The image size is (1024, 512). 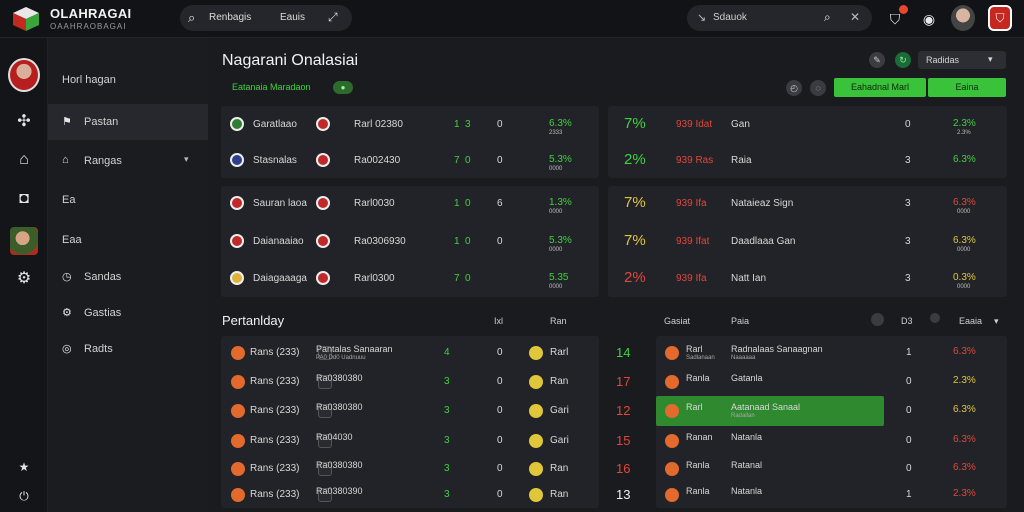 What do you see at coordinates (24, 278) in the screenshot?
I see `gear-icon: ⚙` at bounding box center [24, 278].